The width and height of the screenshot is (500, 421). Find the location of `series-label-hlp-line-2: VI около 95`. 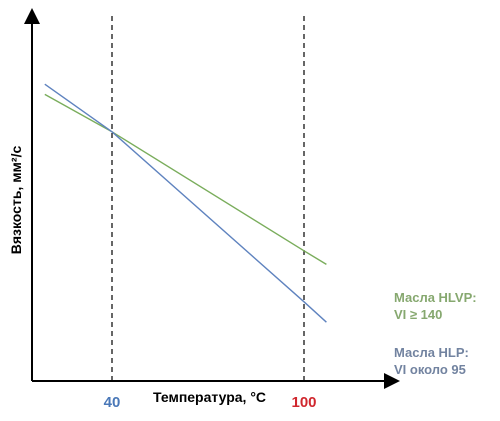

series-label-hlp-line-2: VI около 95 is located at coordinates (430, 369).